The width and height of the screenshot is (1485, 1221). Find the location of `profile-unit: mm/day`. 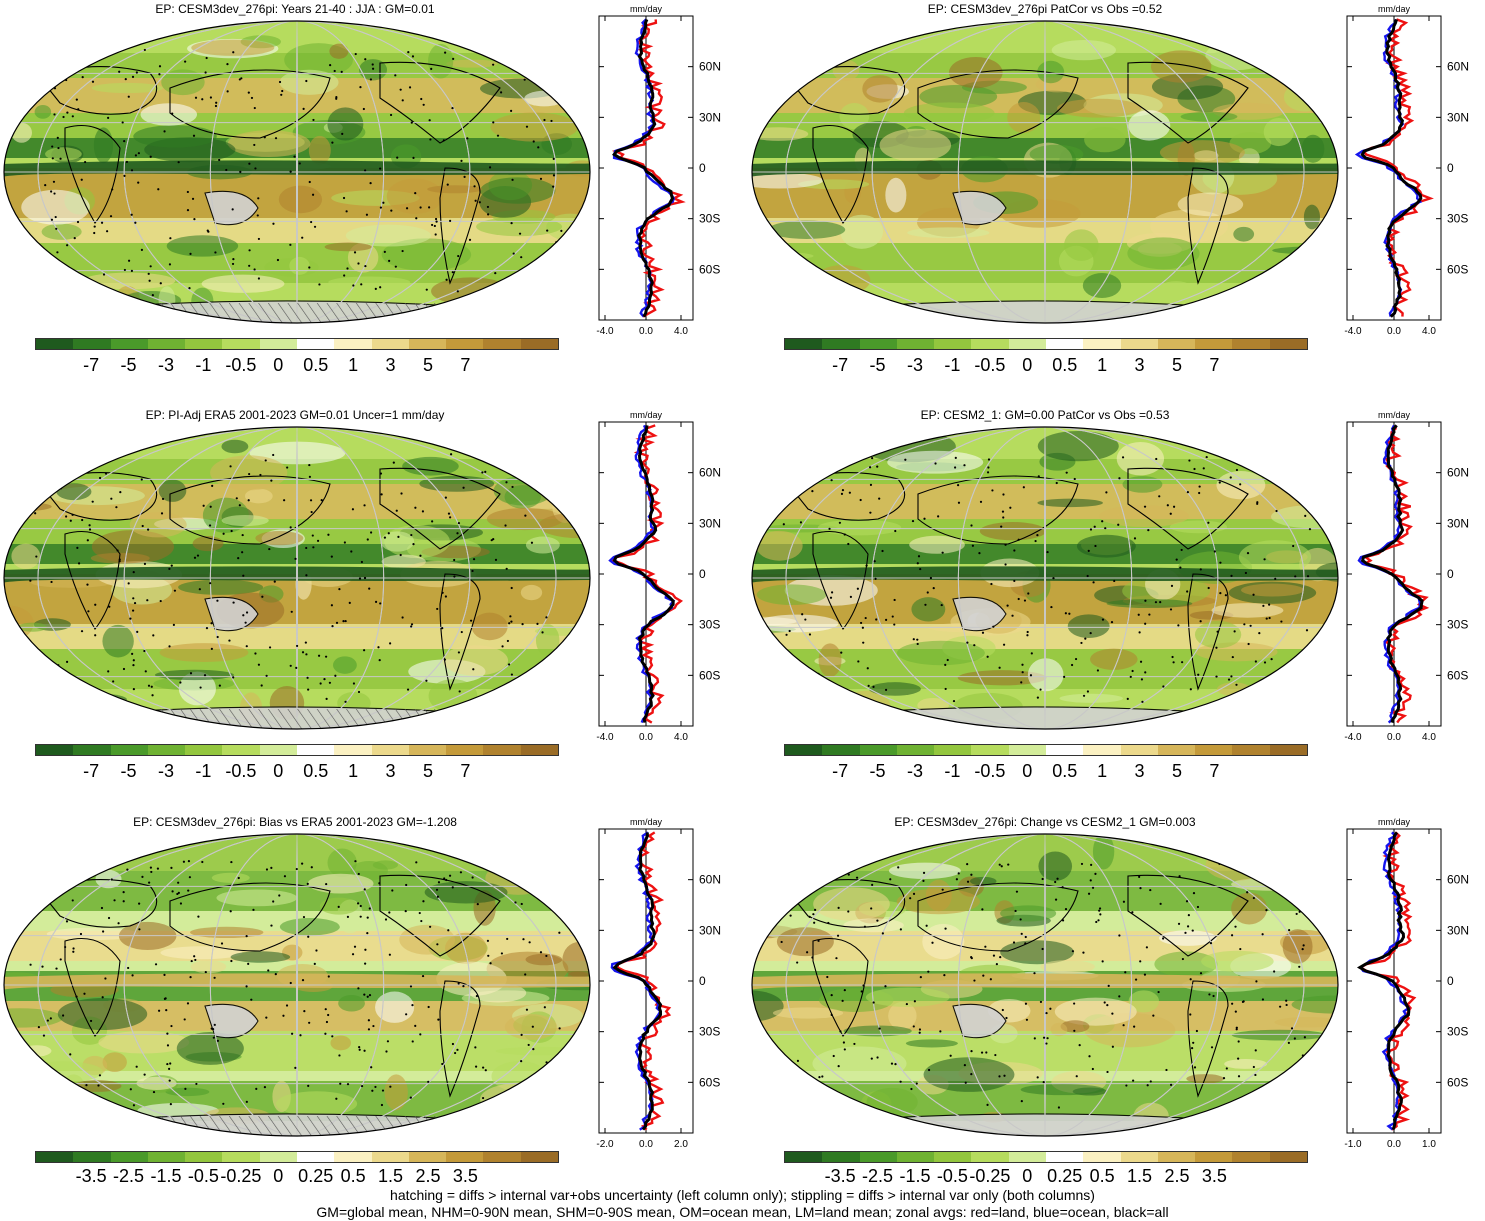

profile-unit: mm/day is located at coordinates (1394, 822).